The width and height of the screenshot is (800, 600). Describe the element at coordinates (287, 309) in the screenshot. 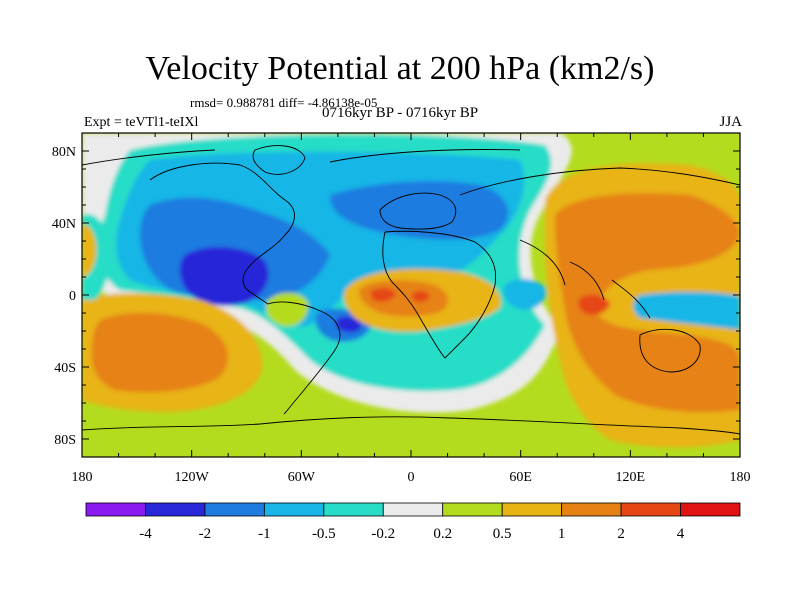

I see `positive-region-atlantic` at that location.